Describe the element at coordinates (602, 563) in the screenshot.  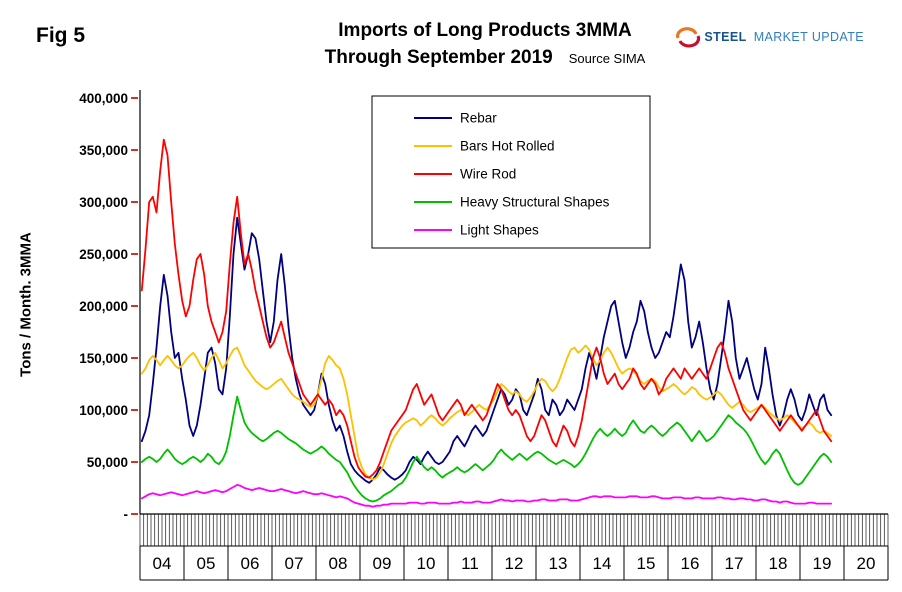
I see `x-axis-year-label: 14` at that location.